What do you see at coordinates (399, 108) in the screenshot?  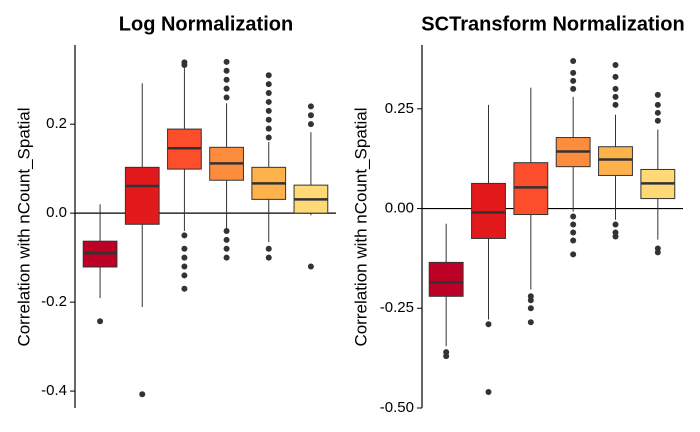 I see `y-tick-label: 0.25` at bounding box center [399, 108].